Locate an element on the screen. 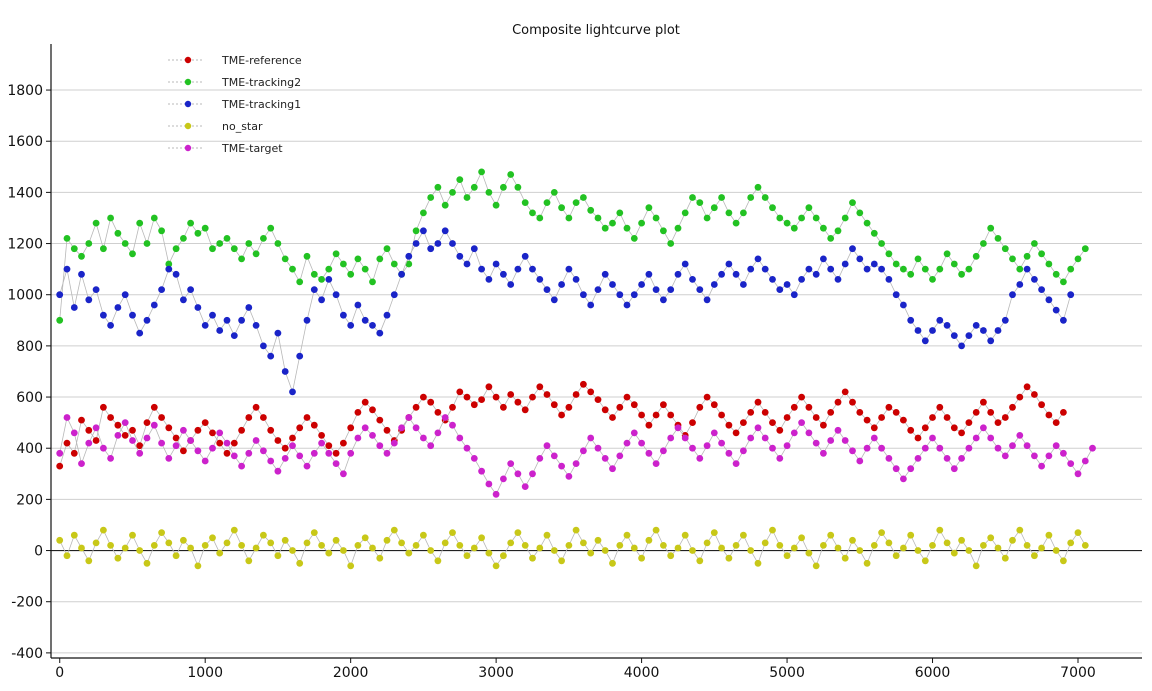 The height and width of the screenshot is (691, 1152). legend-item: TME-reference is located at coordinates (235, 60).